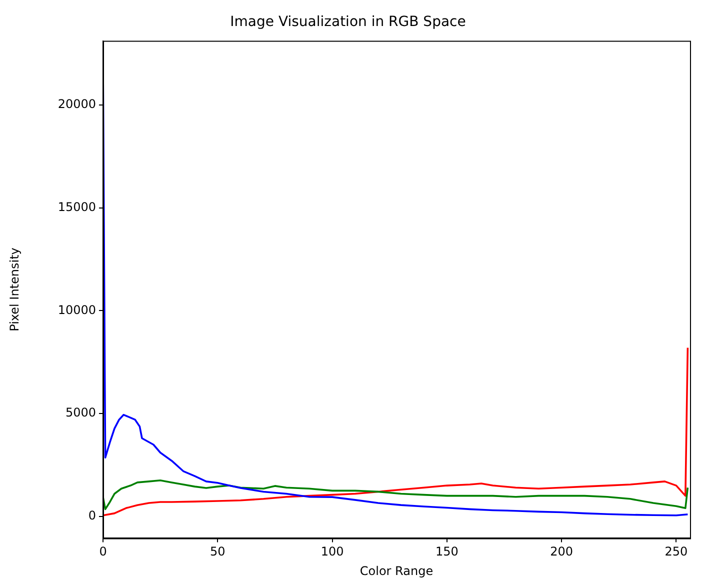 The width and height of the screenshot is (702, 581). What do you see at coordinates (77, 207) in the screenshot?
I see `y-tick-label: 15000` at bounding box center [77, 207].